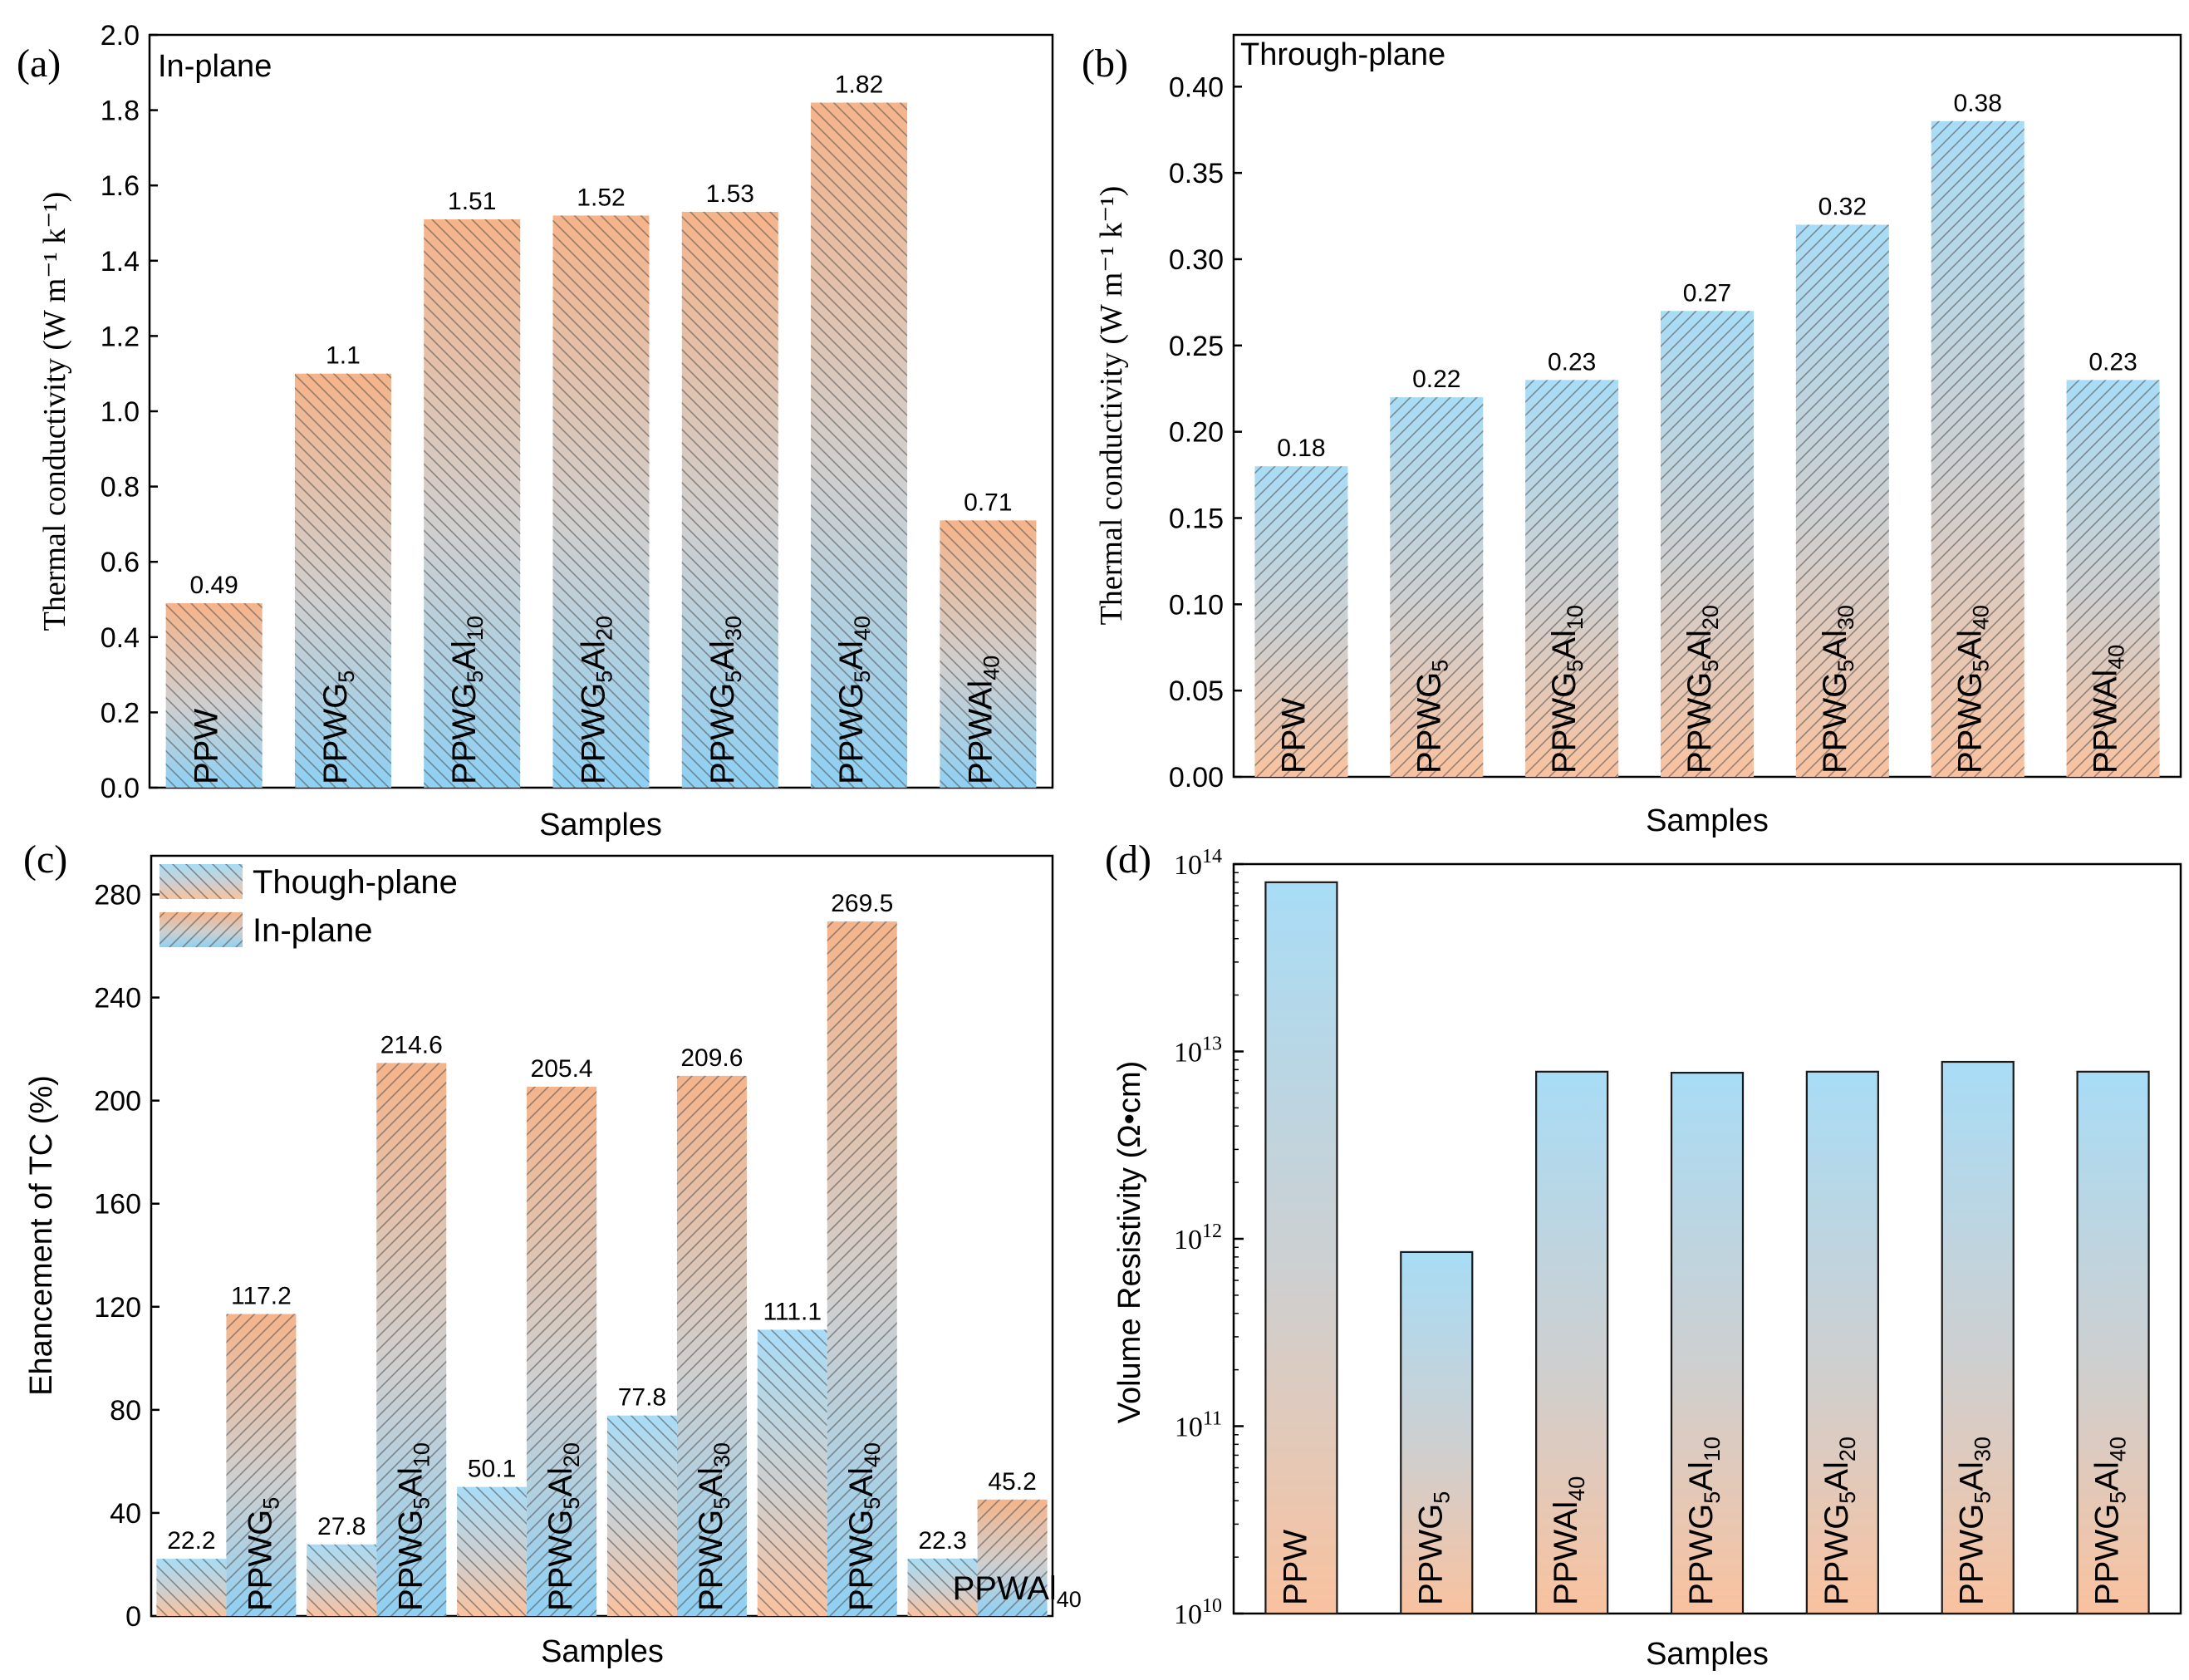 This screenshot has width=2189, height=1680. Describe the element at coordinates (1978, 103) in the screenshot. I see `panel-b-data-label: 0.38` at that location.